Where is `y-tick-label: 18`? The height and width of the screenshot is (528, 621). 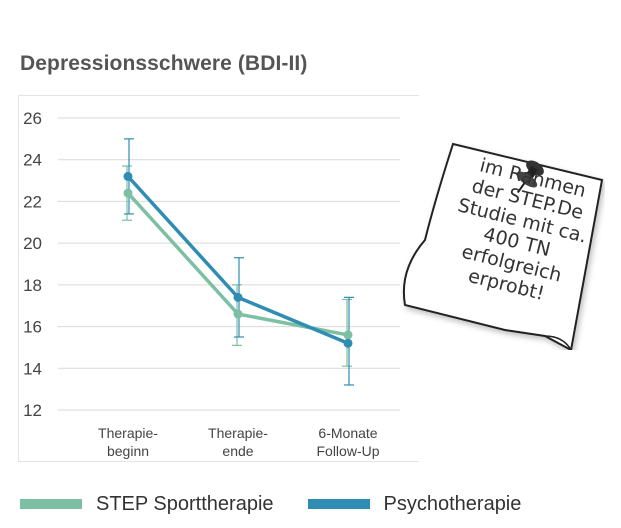 y-tick-label: 18 is located at coordinates (32, 285).